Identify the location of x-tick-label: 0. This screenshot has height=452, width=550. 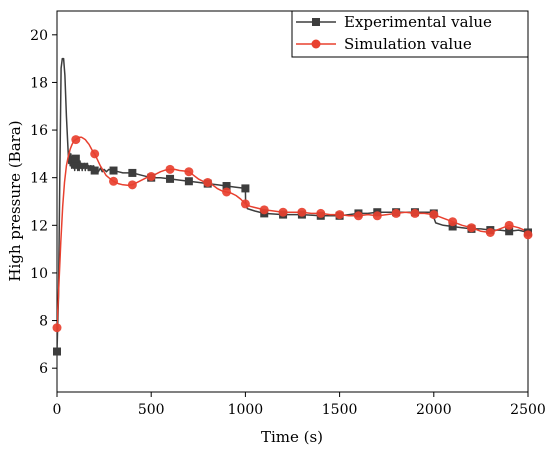
(57, 410).